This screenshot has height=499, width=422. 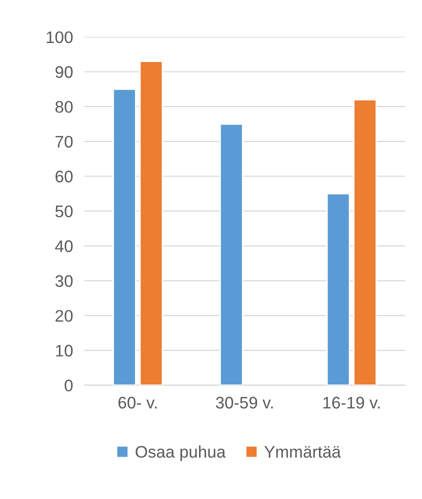 I want to click on y-tick-label: 90, so click(x=64, y=72).